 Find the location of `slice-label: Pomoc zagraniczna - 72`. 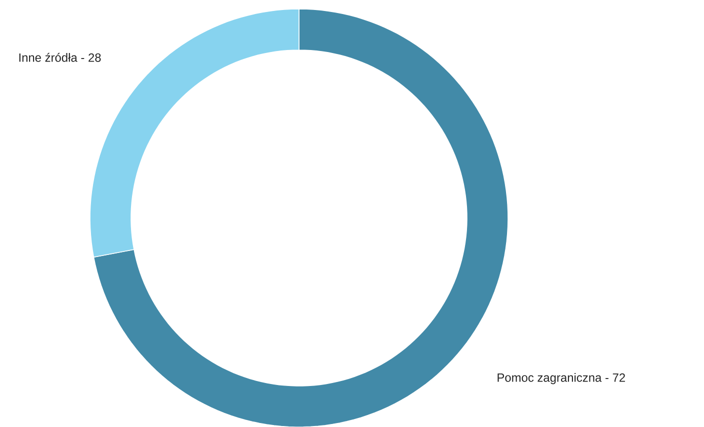

slice-label: Pomoc zagraniczna - 72 is located at coordinates (561, 378).